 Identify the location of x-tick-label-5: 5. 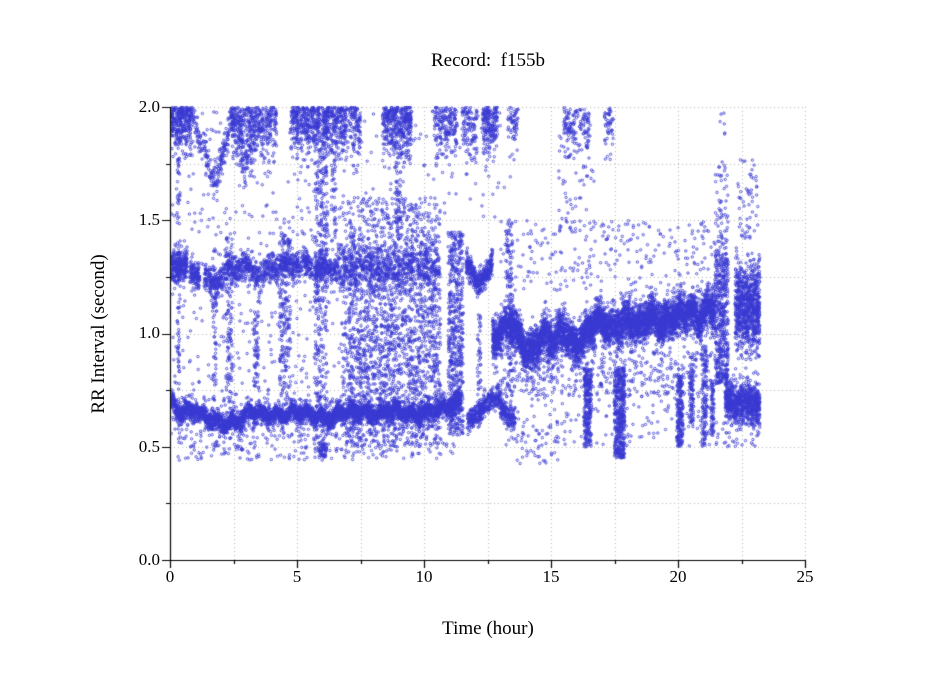
(297, 576).